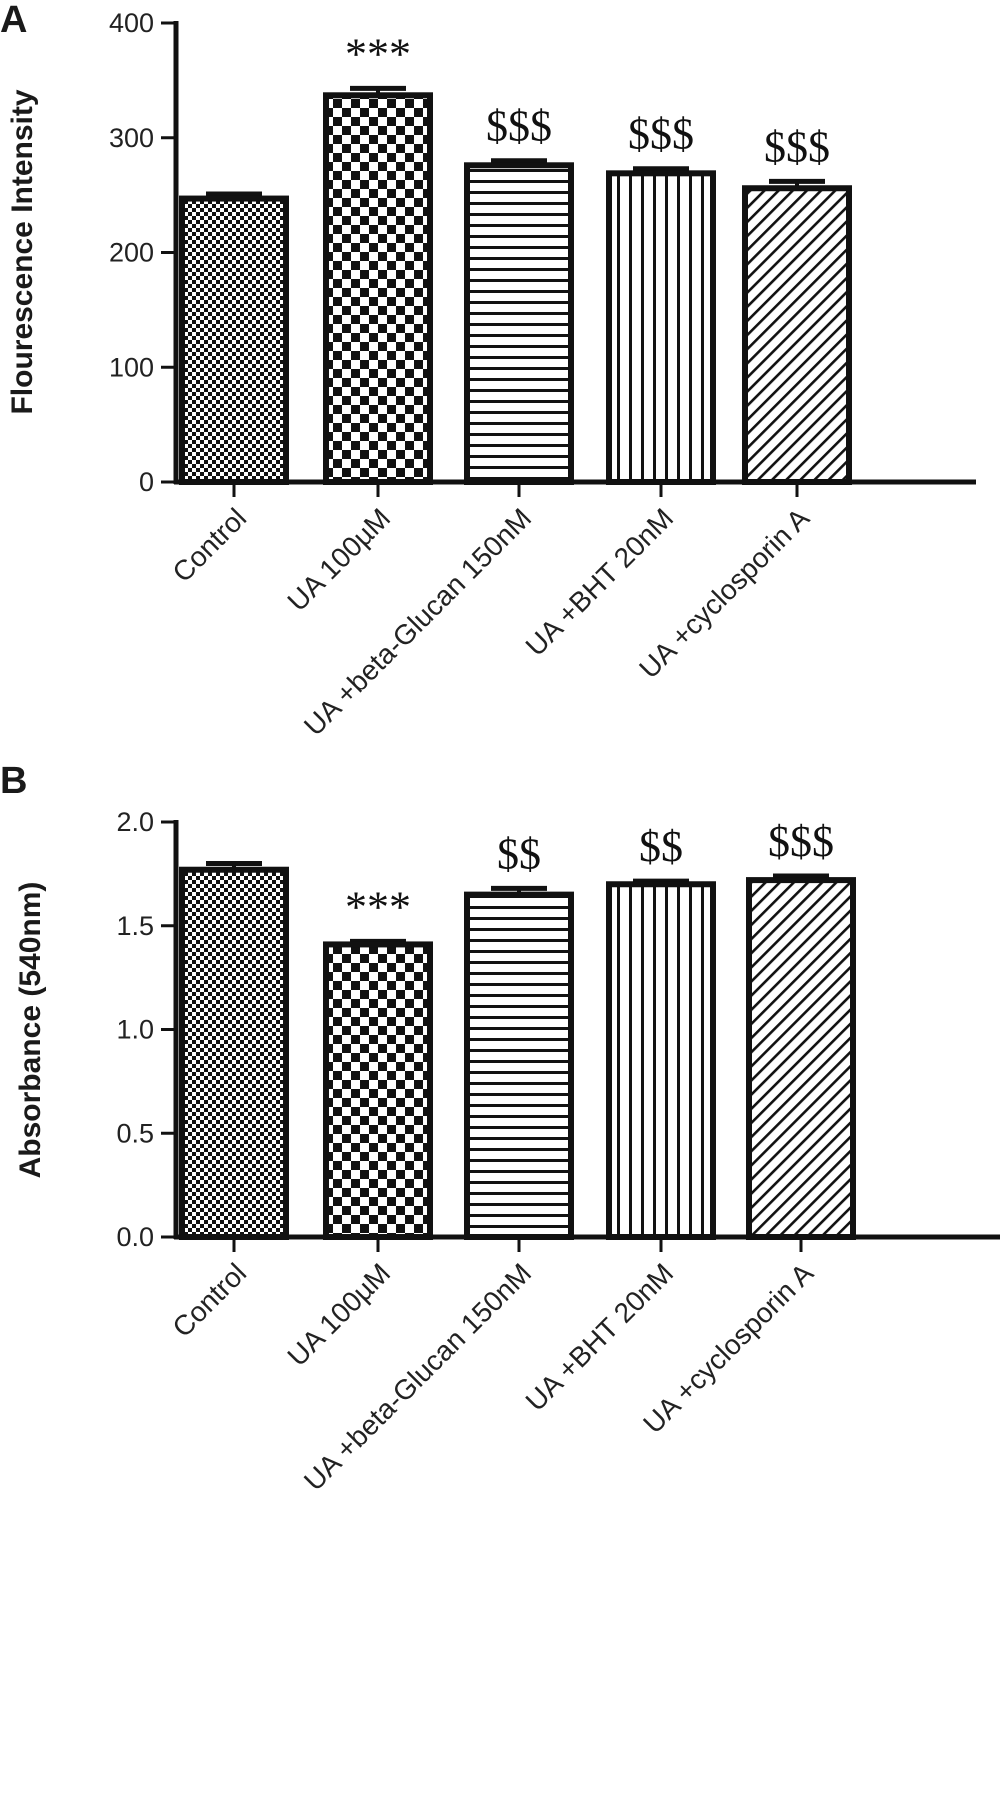 The image size is (1000, 1794). I want to click on panel-letter: A, so click(13, 20).